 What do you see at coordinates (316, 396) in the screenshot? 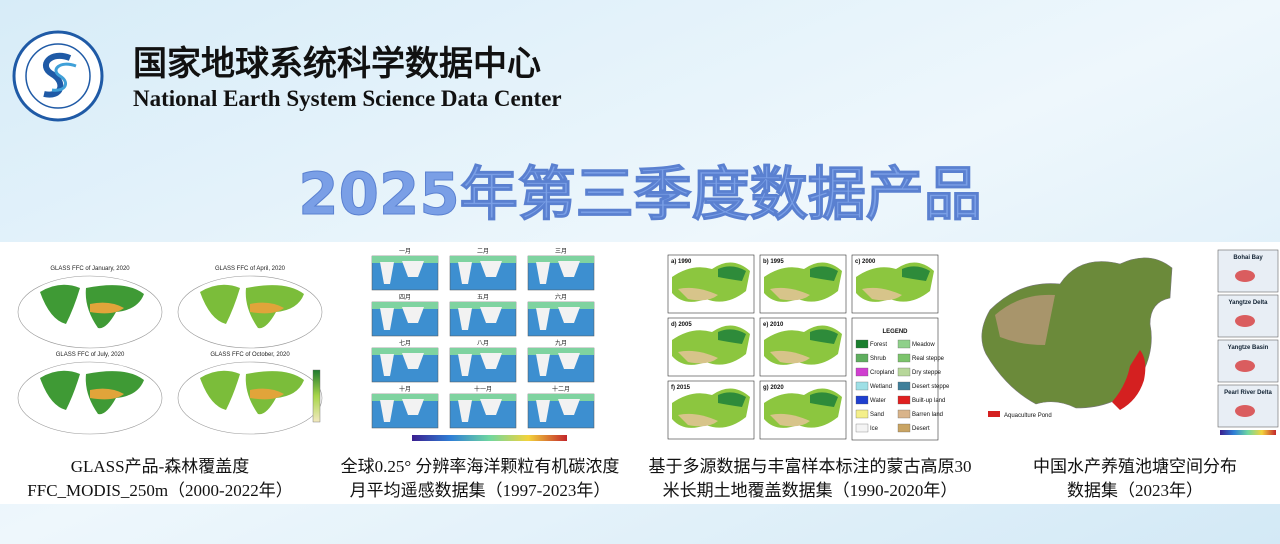
I see `colorbar` at bounding box center [316, 396].